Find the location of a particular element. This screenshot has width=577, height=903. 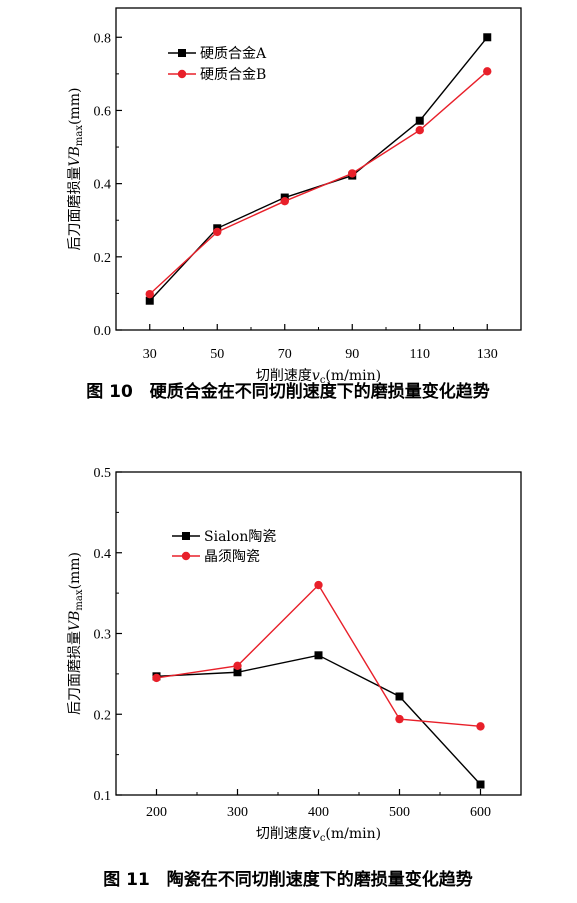

y-tick-label: 0.1 is located at coordinates (103, 796).